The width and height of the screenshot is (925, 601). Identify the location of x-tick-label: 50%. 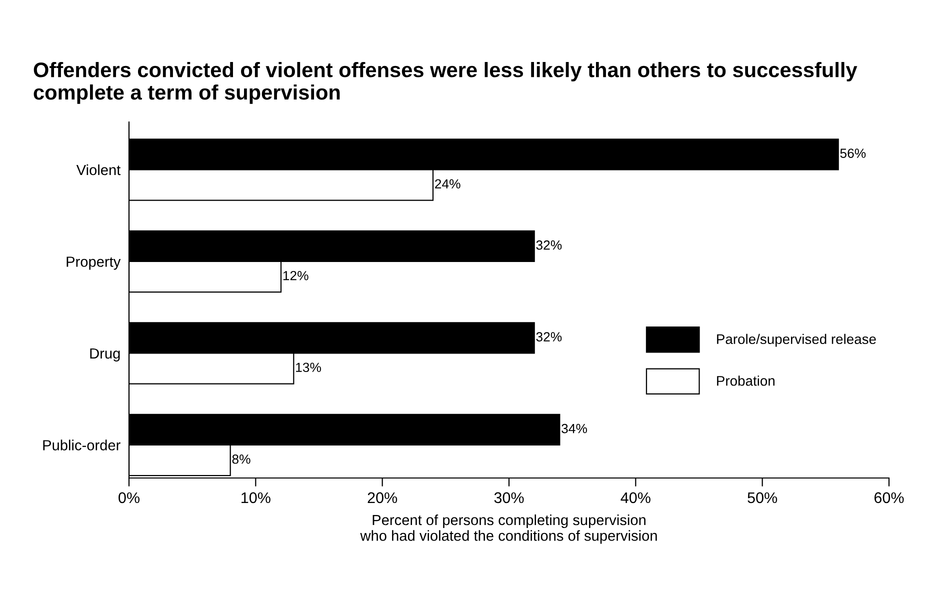
(763, 498).